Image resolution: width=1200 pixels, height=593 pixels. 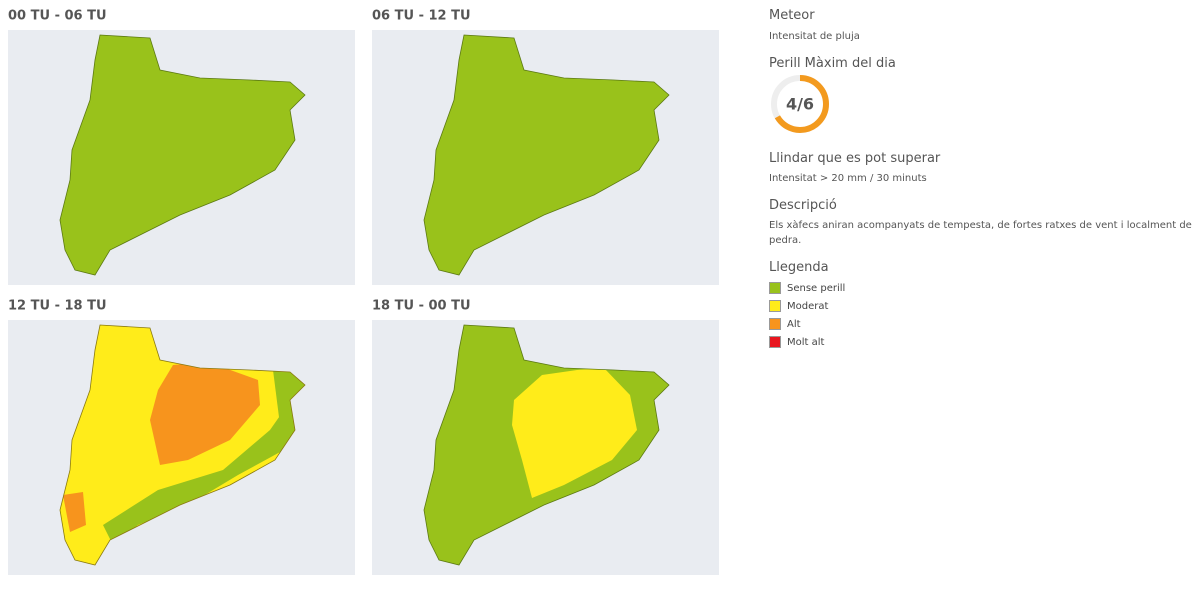 I want to click on legend-item: Alt, so click(x=983, y=324).